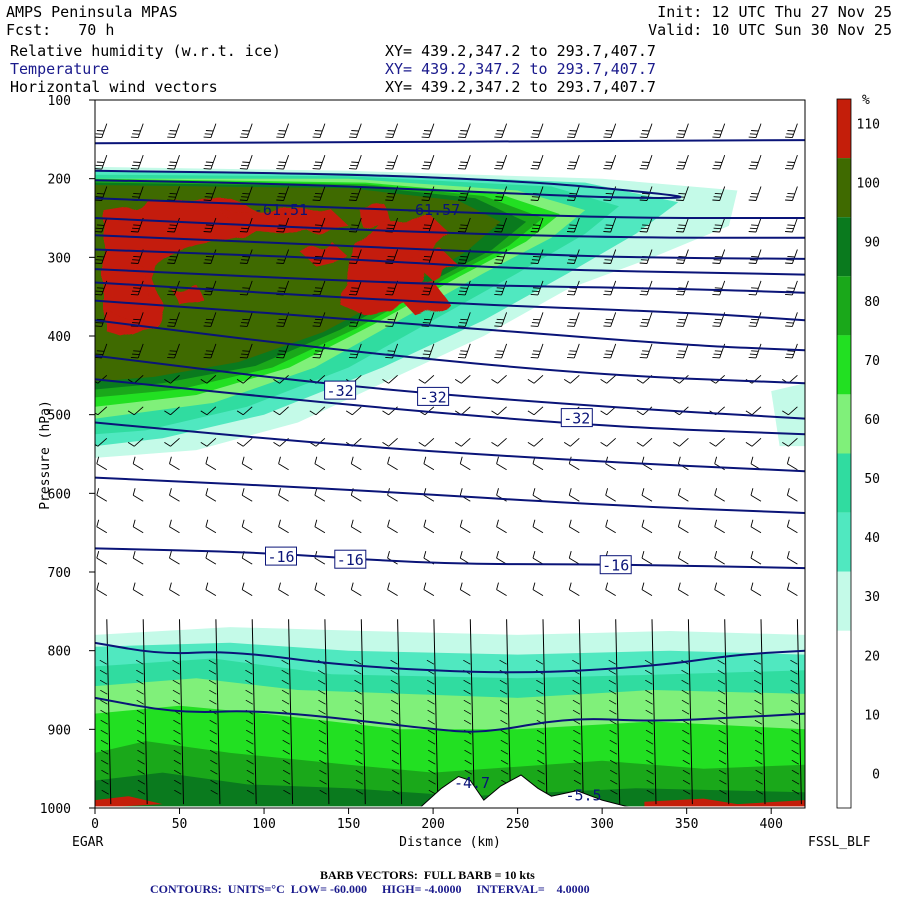 The width and height of the screenshot is (900, 900). What do you see at coordinates (583, 795) in the screenshot?
I see `contour-label: -5.5` at bounding box center [583, 795].